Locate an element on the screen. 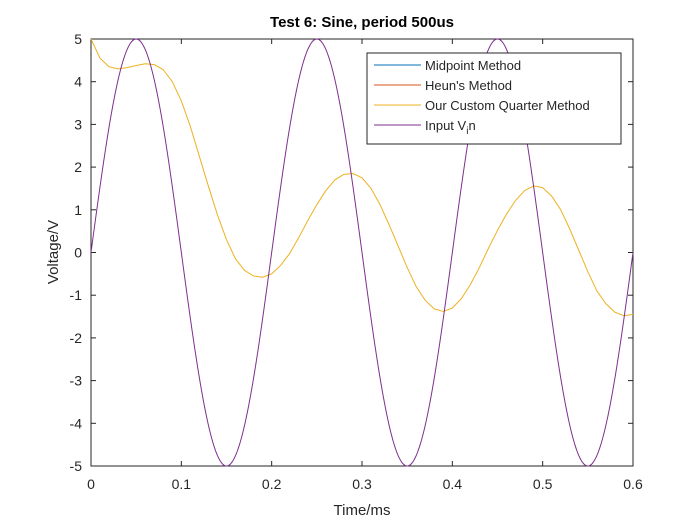  x-tick-label: 0.3 is located at coordinates (362, 484).